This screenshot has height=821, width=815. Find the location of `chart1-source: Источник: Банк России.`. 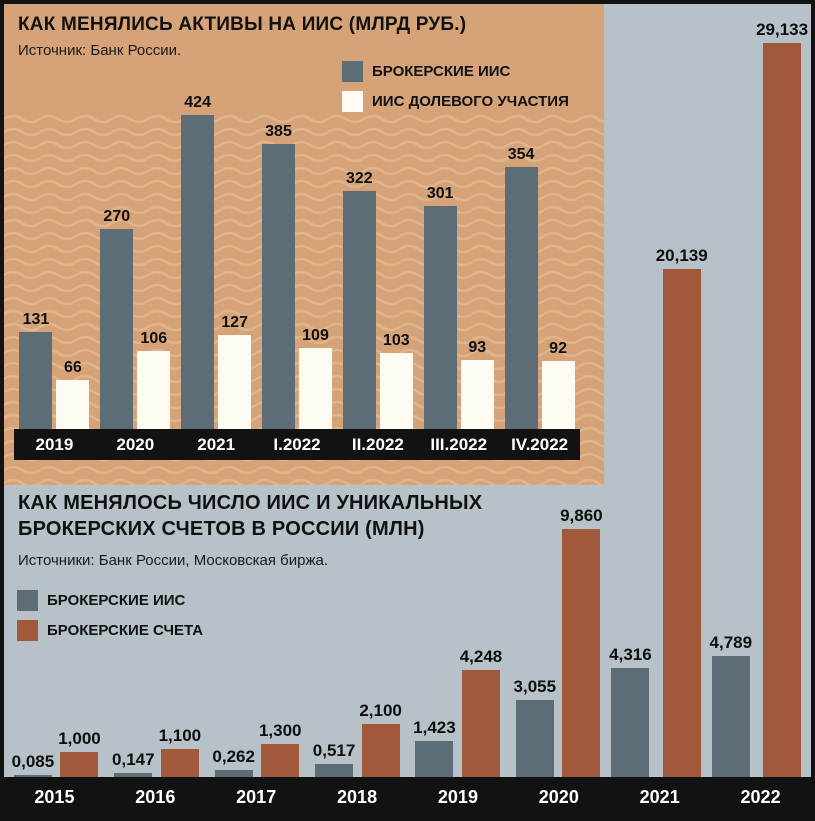

chart1-source: Источник: Банк России. is located at coordinates (100, 50).